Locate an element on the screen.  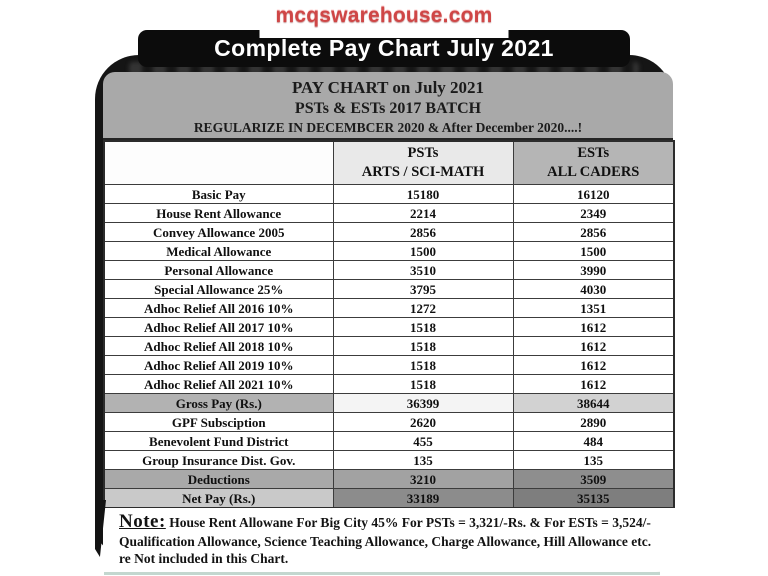
table-row: Group Insurance Dist. Gov. 135 135 is located at coordinates (389, 460).